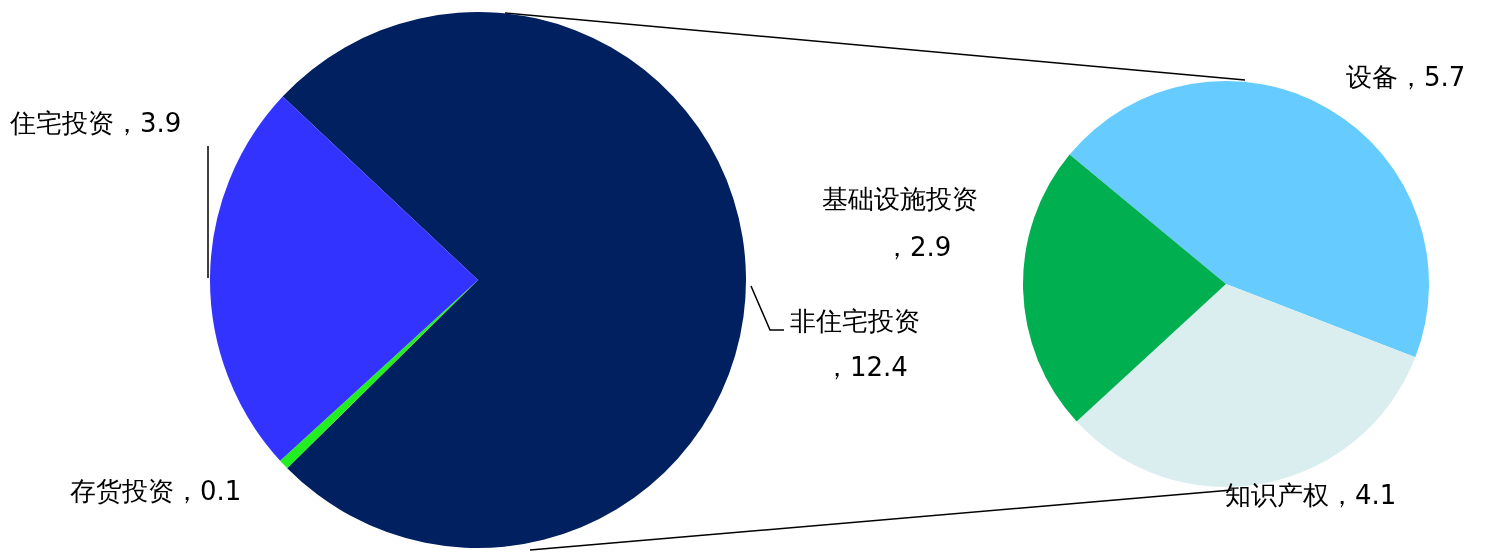  What do you see at coordinates (61, 123) in the screenshot?
I see `slice-label: 住宅投资` at bounding box center [61, 123].